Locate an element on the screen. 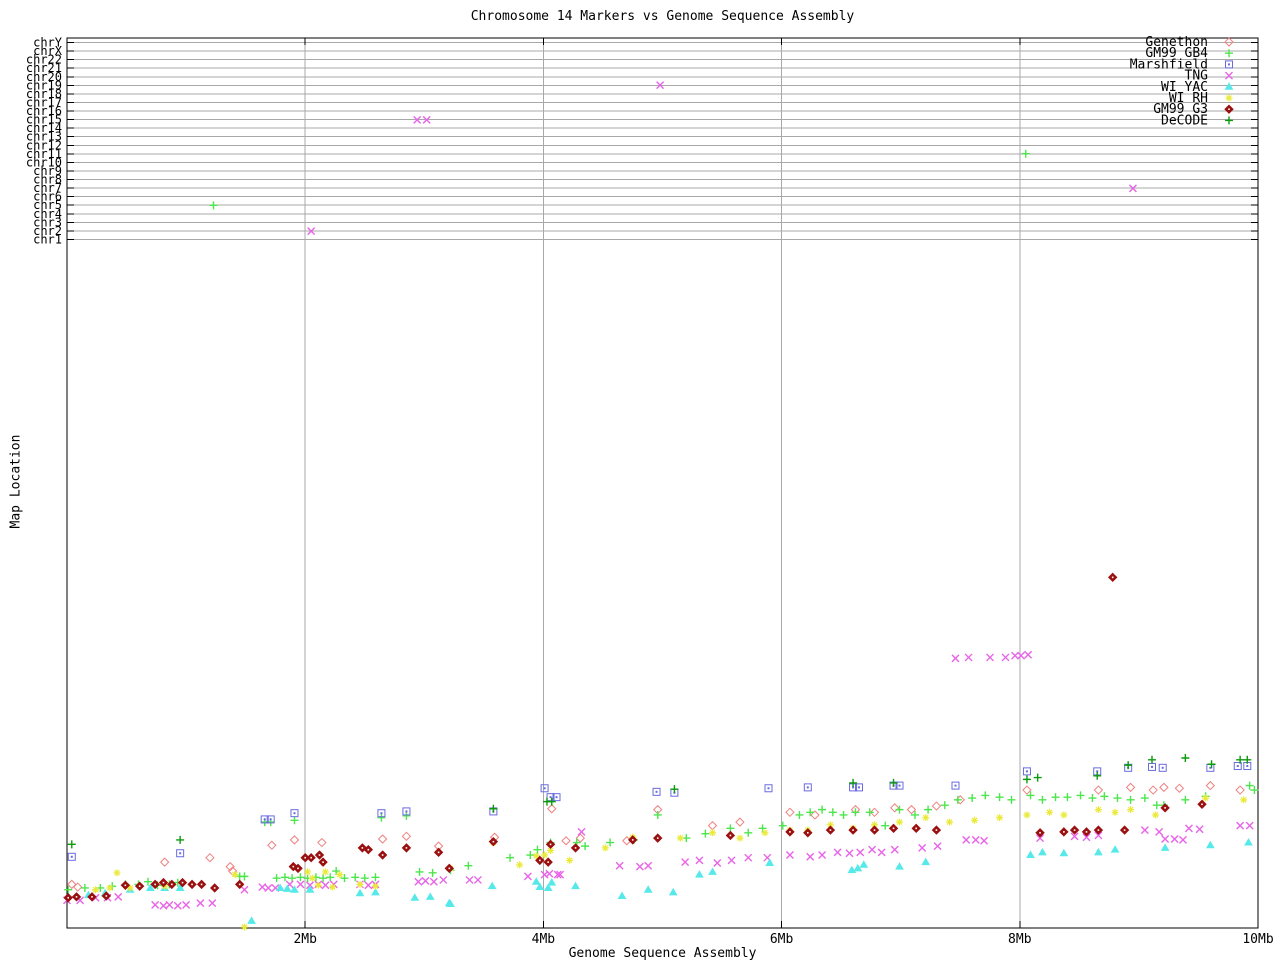 The width and height of the screenshot is (1280, 960). x-tick-label: 2Mb is located at coordinates (305, 939).